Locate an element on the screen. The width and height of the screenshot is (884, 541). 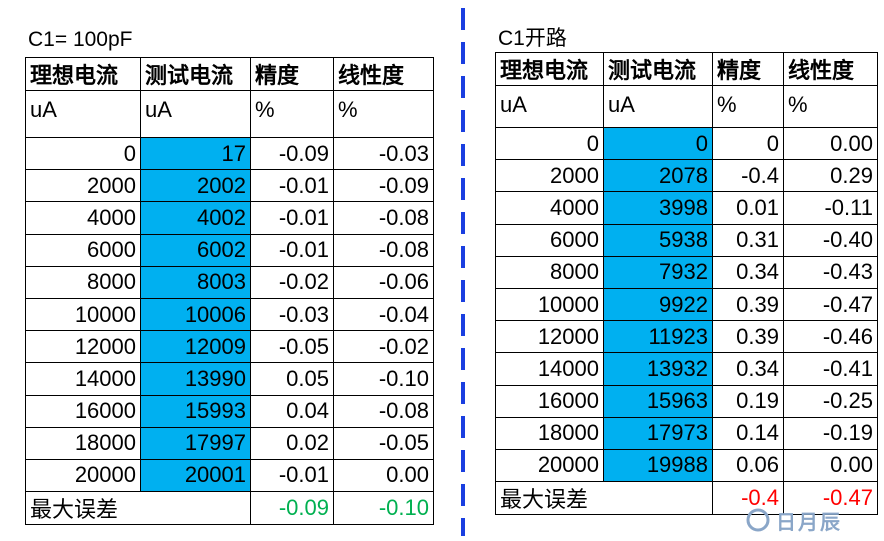
divider is located at coordinates (463, 272).